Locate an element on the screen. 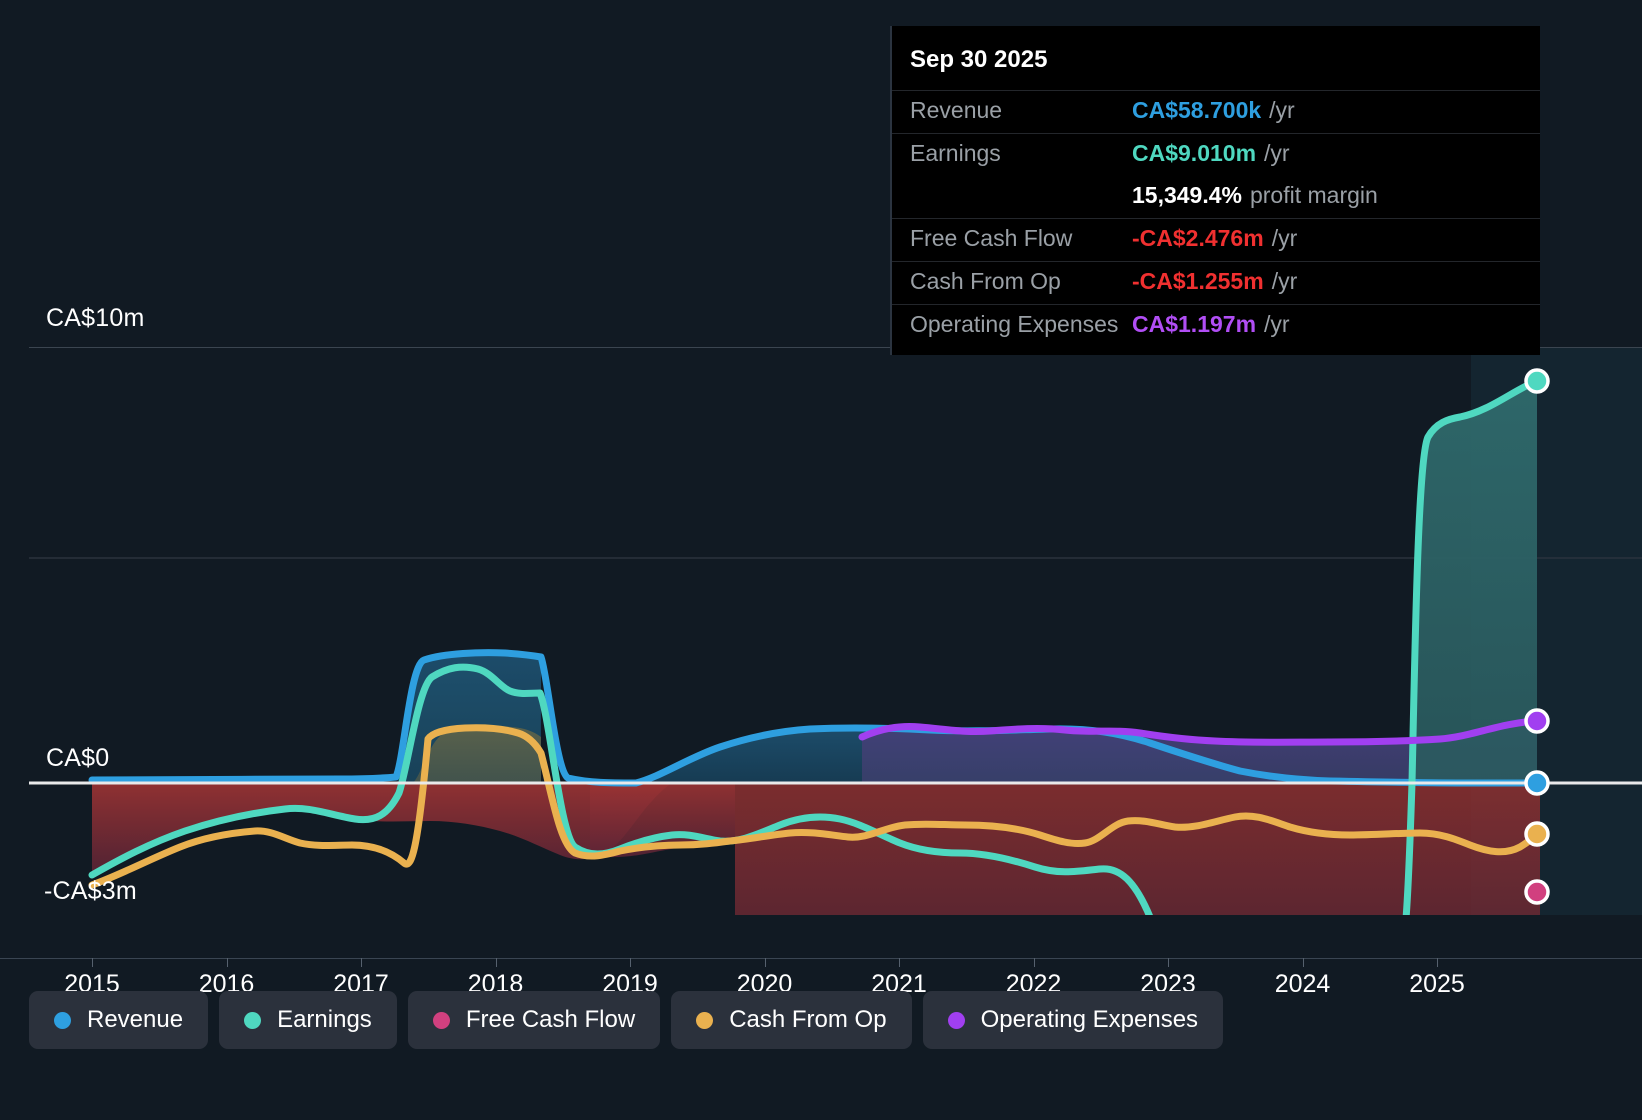 The image size is (1642, 1120). tooltip-row: 15,349.4% profit margin is located at coordinates (1216, 197).